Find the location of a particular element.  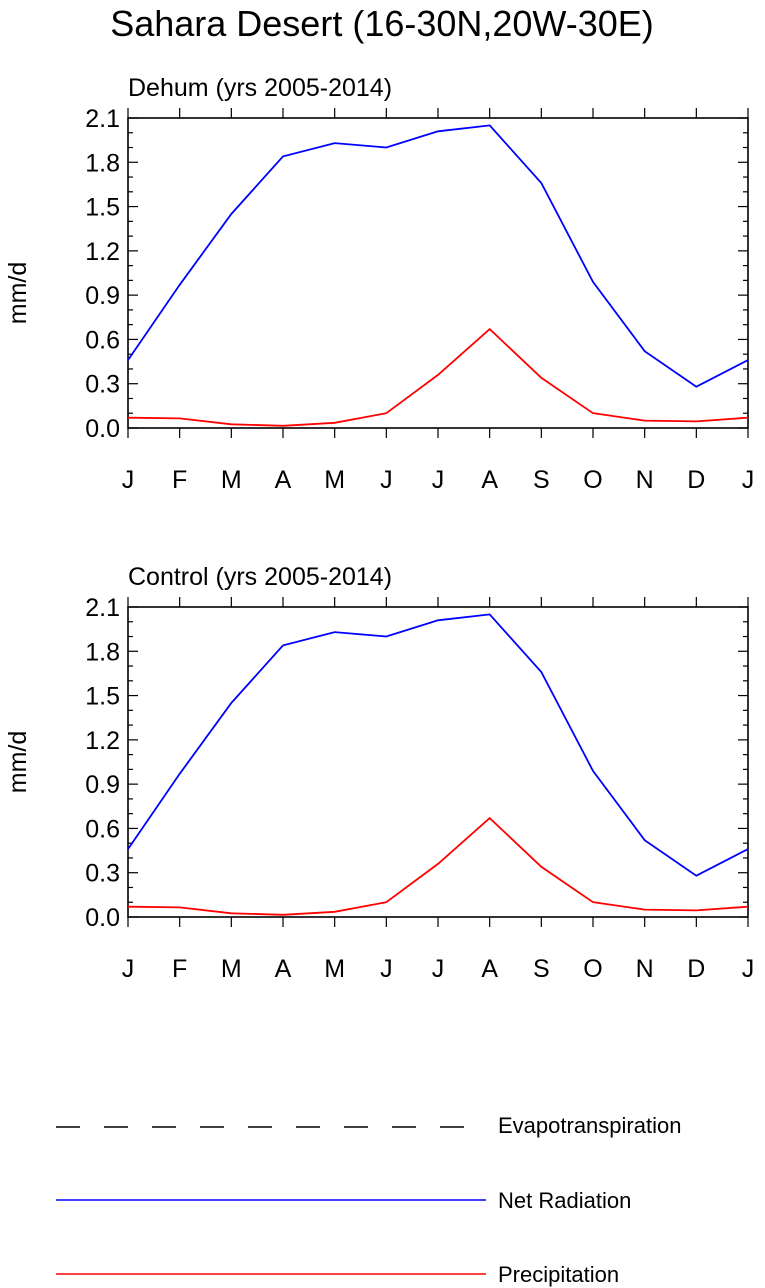

figure-title: Sahara Desert (16-30N,20W-30E) is located at coordinates (382, 23).